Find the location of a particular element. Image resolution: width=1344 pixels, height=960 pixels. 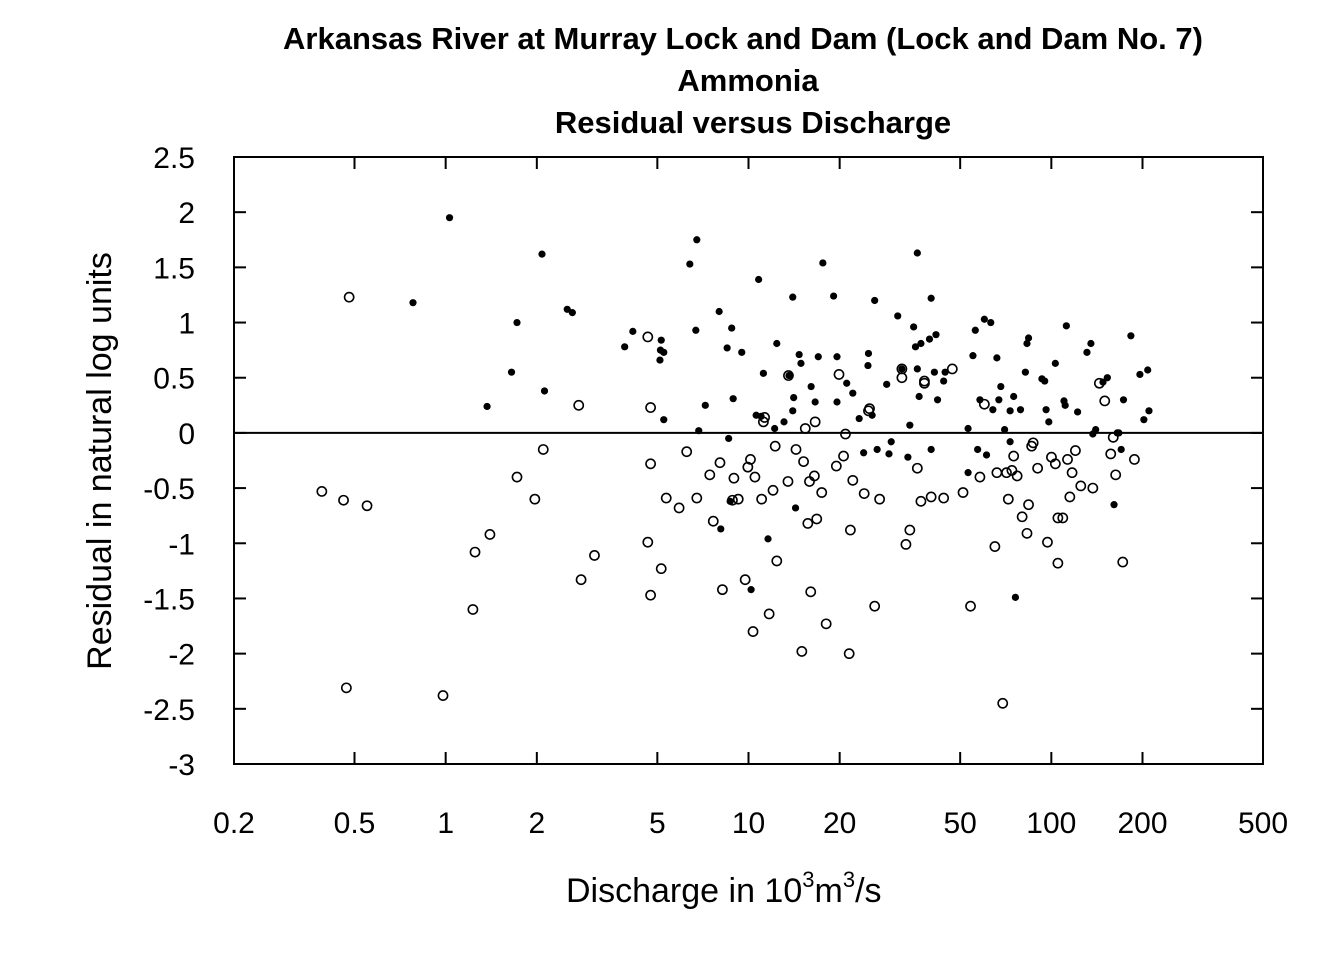

x-axis-label-sup2: 3 is located at coordinates (849, 879).